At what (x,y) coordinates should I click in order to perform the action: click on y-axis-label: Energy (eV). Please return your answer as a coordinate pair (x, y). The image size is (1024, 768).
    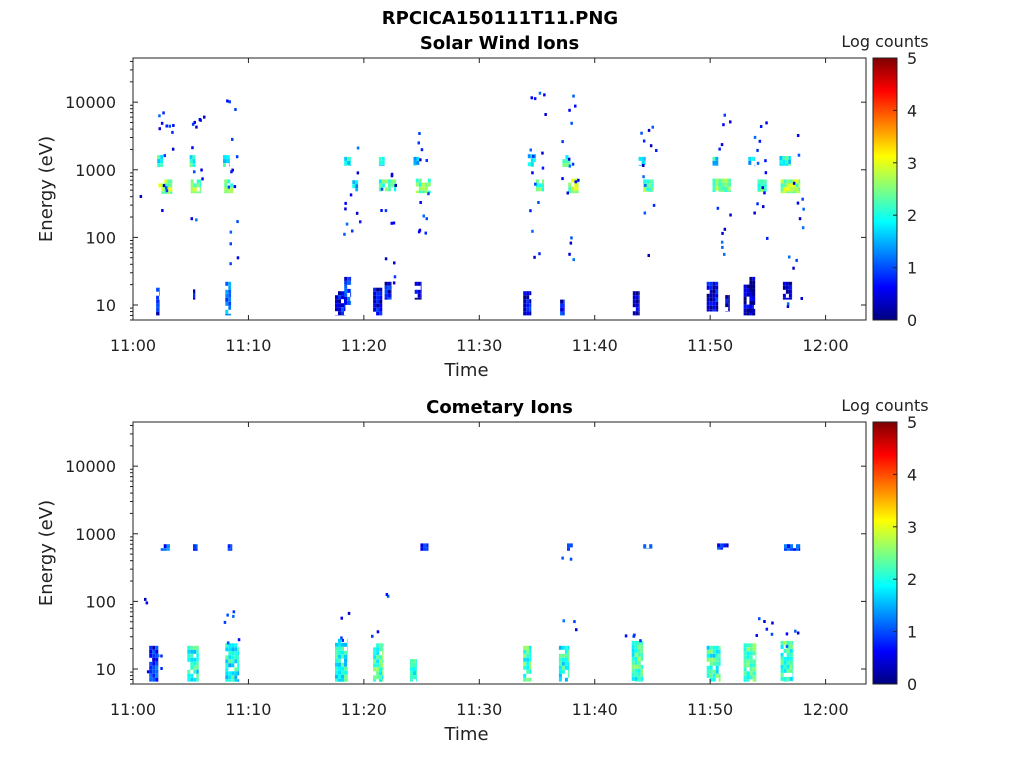
    Looking at the image, I should click on (46, 553).